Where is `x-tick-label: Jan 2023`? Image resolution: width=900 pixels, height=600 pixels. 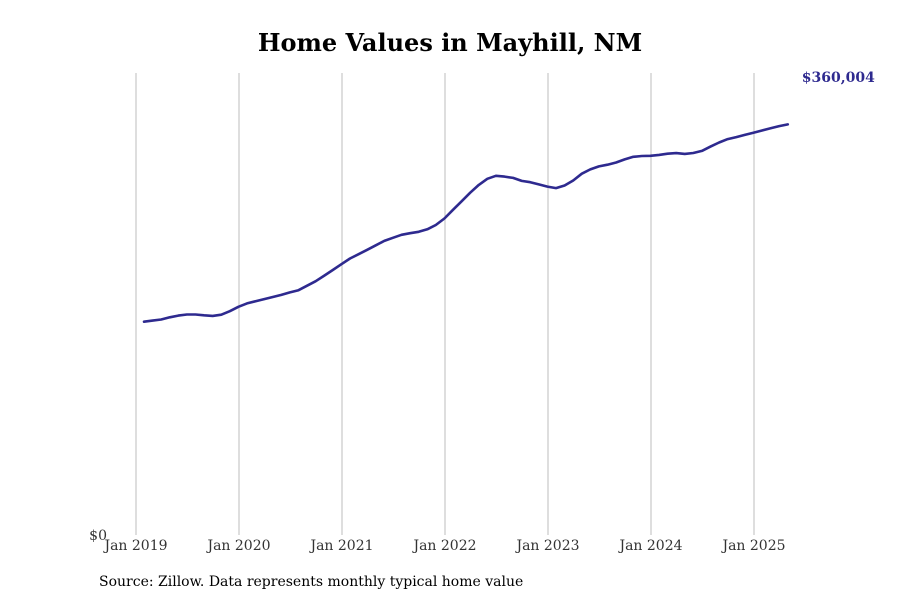 x-tick-label: Jan 2023 is located at coordinates (546, 546).